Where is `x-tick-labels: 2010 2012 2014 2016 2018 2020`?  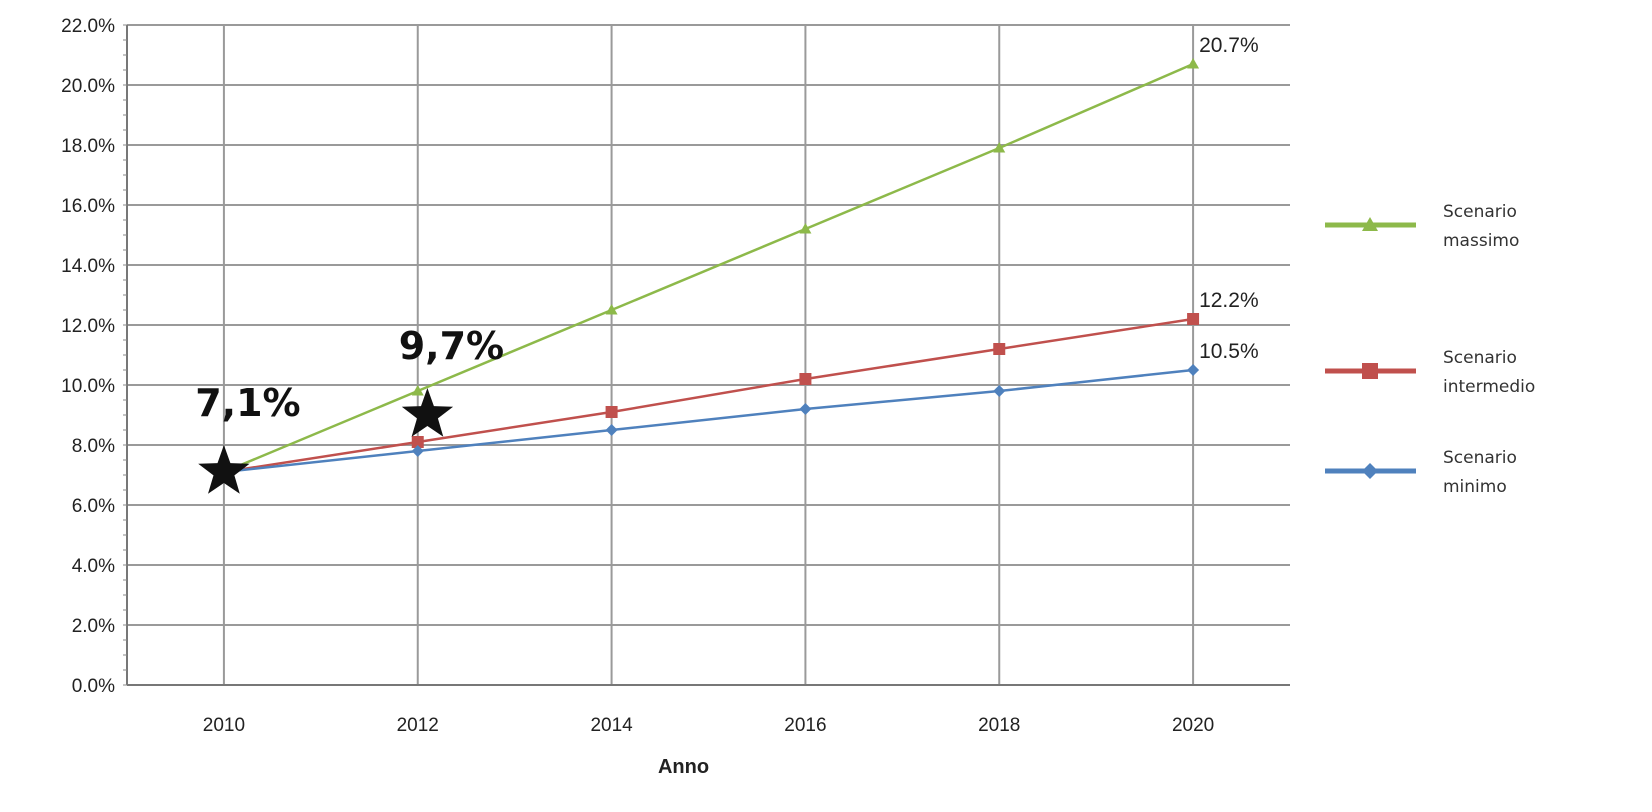 x-tick-labels: 2010 2012 2014 2016 2018 2020 is located at coordinates (708, 725).